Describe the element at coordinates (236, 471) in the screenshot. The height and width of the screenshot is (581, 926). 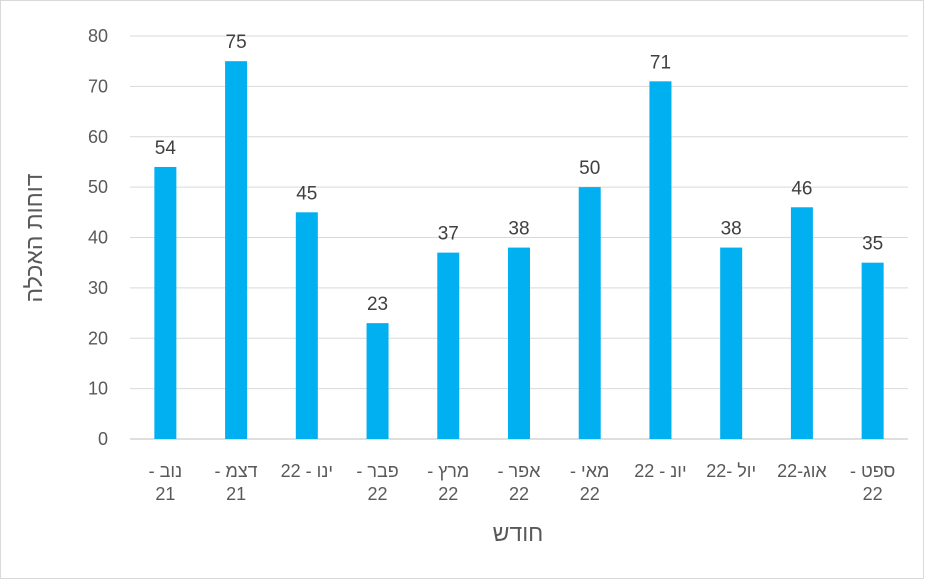
I see `x-tick-label: דצמ -` at that location.